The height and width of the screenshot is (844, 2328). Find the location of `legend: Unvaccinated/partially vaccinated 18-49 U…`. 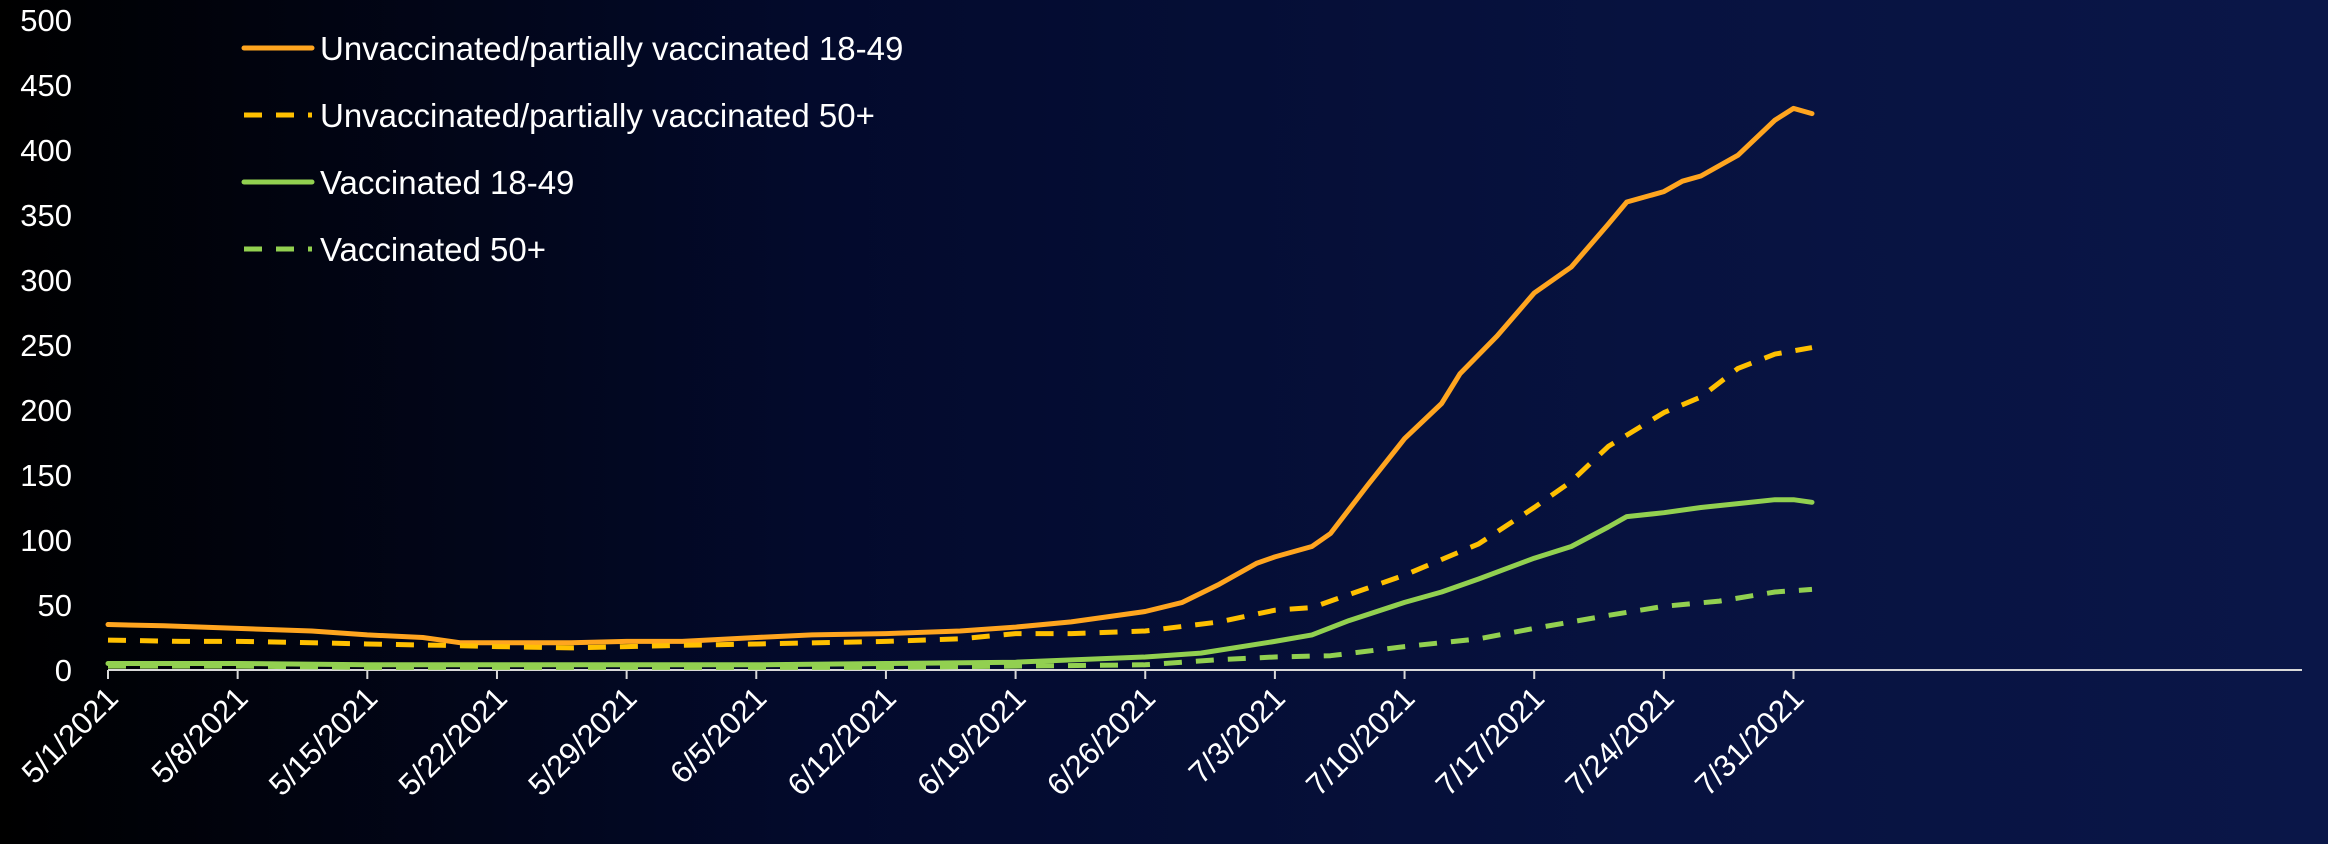

legend: Unvaccinated/partially vaccinated 18-49 U… is located at coordinates (572, 149).